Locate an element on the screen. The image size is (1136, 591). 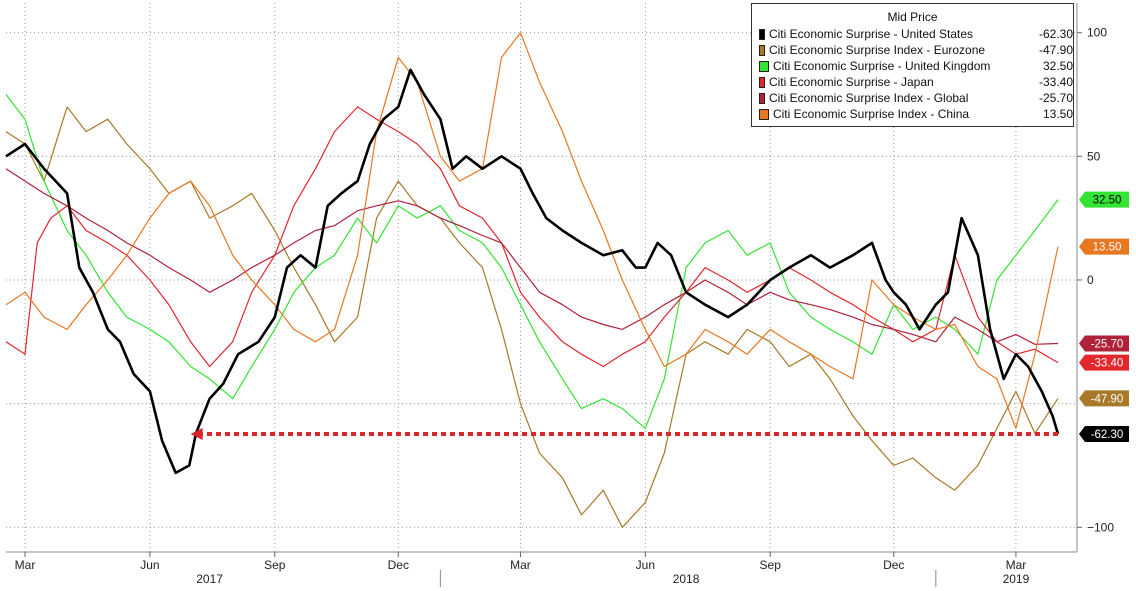
value-badge-2: 32.50 is located at coordinates (1104, 199).